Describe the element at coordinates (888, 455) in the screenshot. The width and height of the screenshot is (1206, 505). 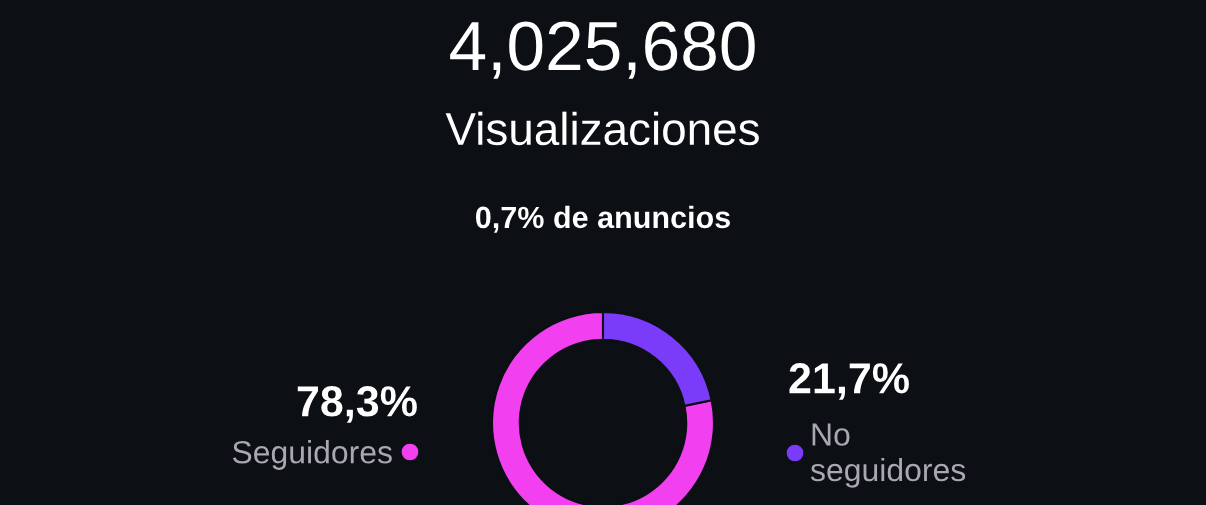
I see `legend-label: No seguidores` at that location.